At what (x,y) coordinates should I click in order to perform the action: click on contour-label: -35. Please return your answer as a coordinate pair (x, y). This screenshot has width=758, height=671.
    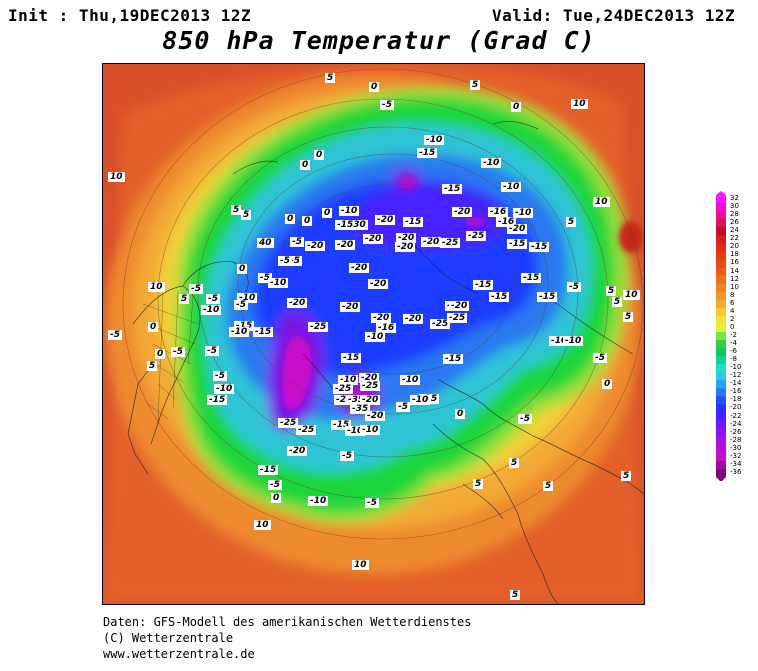
    Looking at the image, I should click on (356, 400).